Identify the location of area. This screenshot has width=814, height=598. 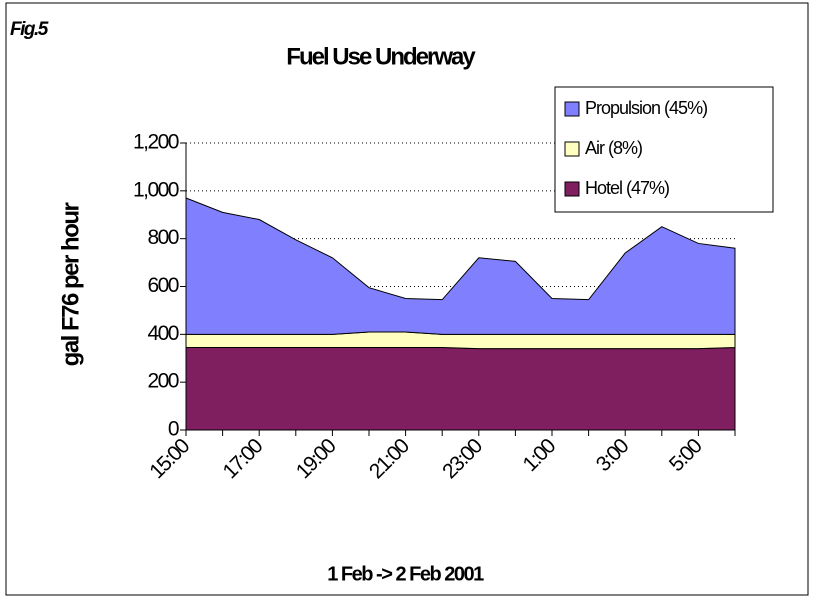
(460, 388).